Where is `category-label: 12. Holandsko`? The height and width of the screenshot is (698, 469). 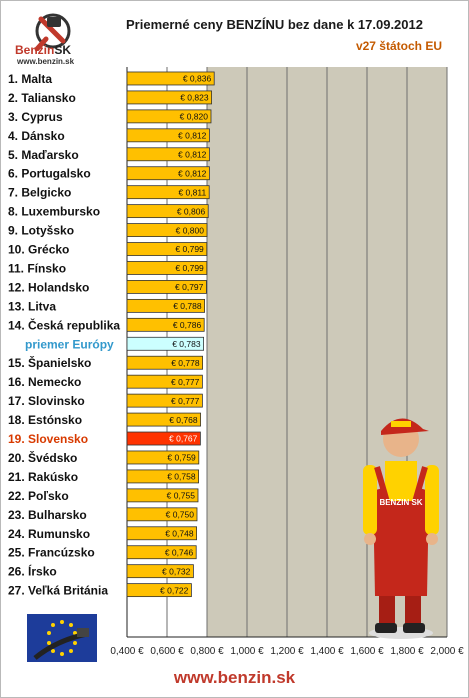 category-label: 12. Holandsko is located at coordinates (48, 287).